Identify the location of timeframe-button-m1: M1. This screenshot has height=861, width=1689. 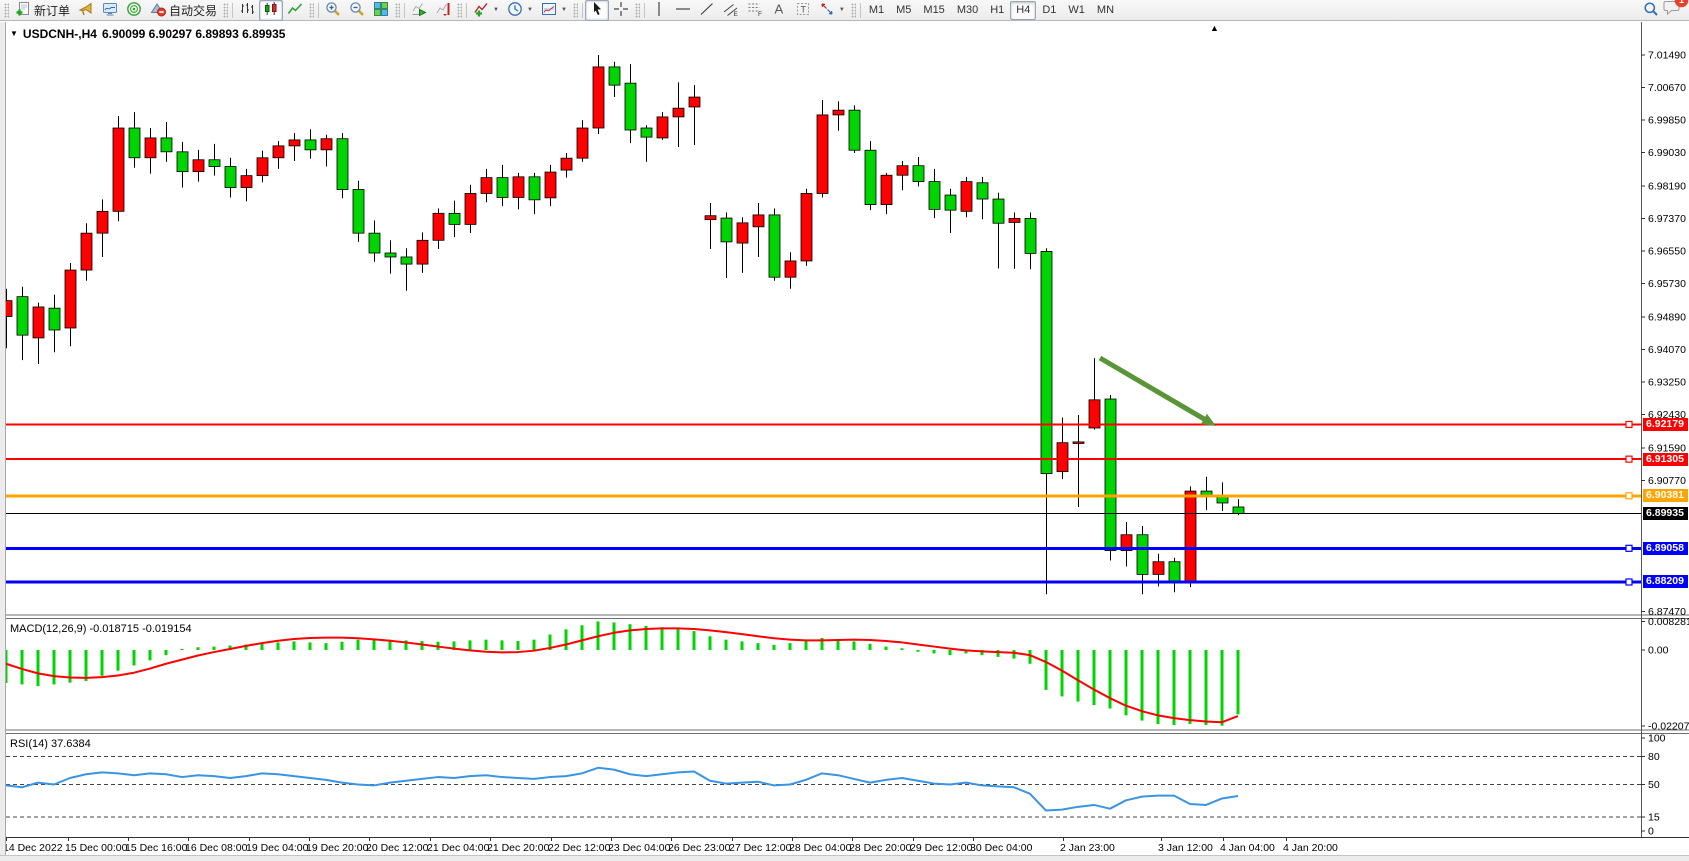
(876, 9).